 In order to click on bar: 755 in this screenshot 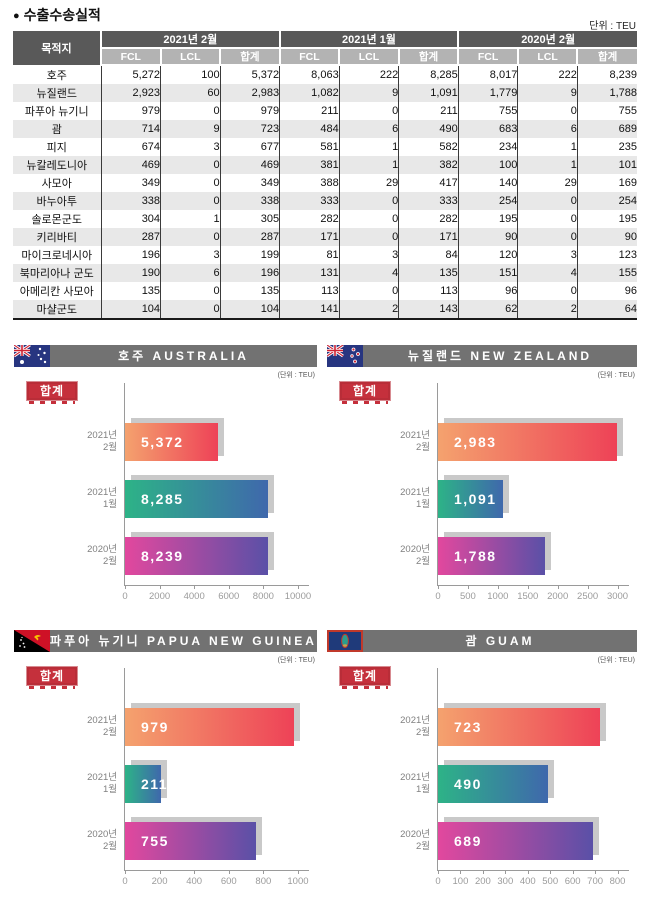, I will do `click(190, 841)`.